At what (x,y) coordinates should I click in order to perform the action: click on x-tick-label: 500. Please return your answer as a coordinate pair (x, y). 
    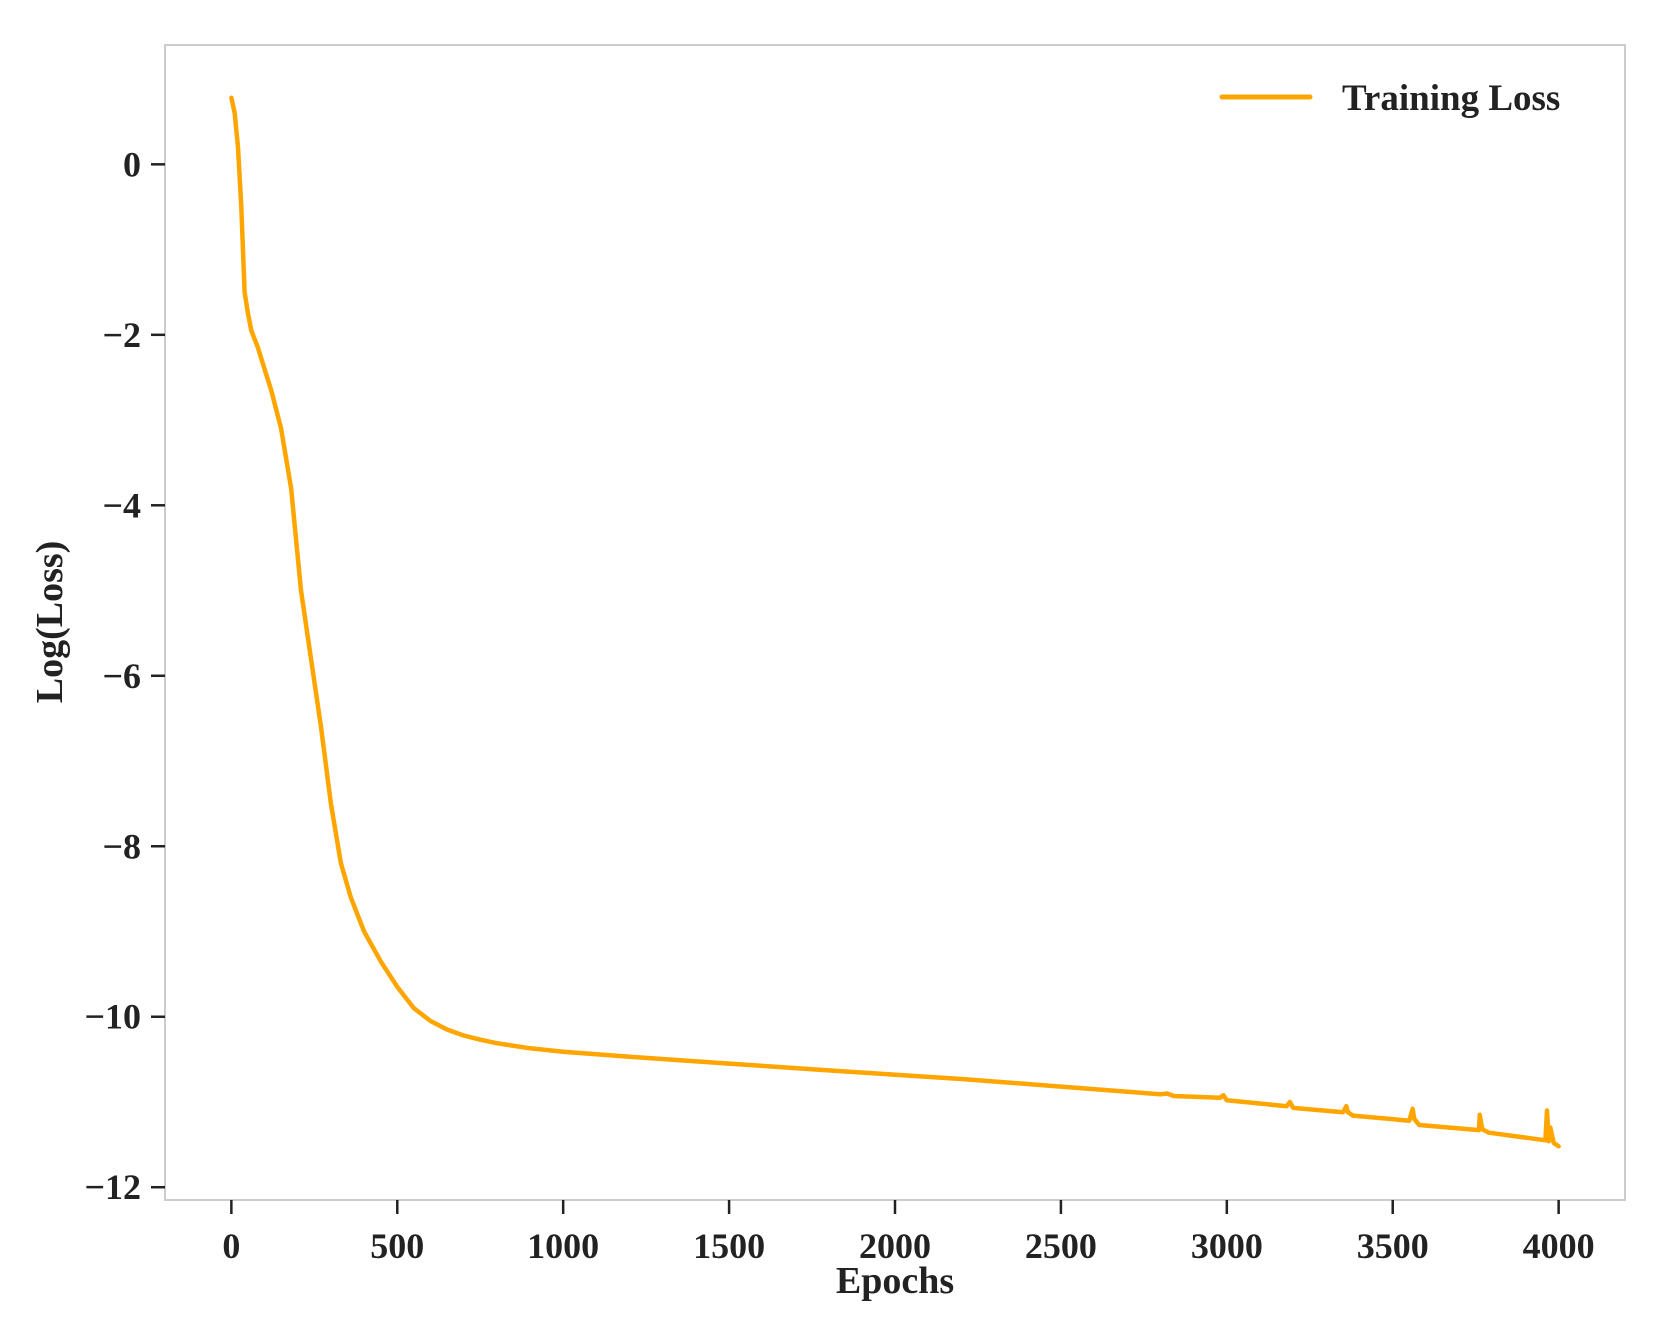
    Looking at the image, I should click on (397, 1246).